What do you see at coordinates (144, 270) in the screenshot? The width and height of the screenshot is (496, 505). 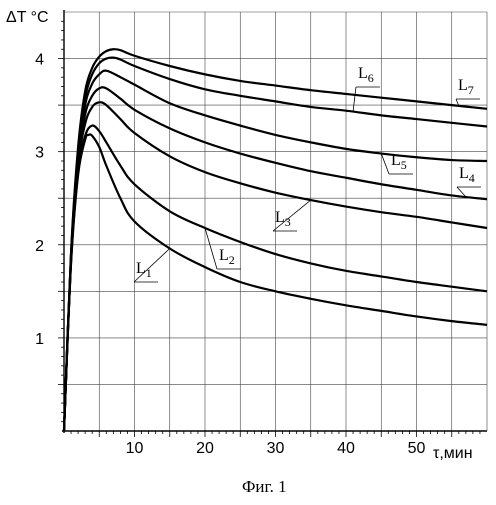 I see `curve-label-text: L1` at bounding box center [144, 270].